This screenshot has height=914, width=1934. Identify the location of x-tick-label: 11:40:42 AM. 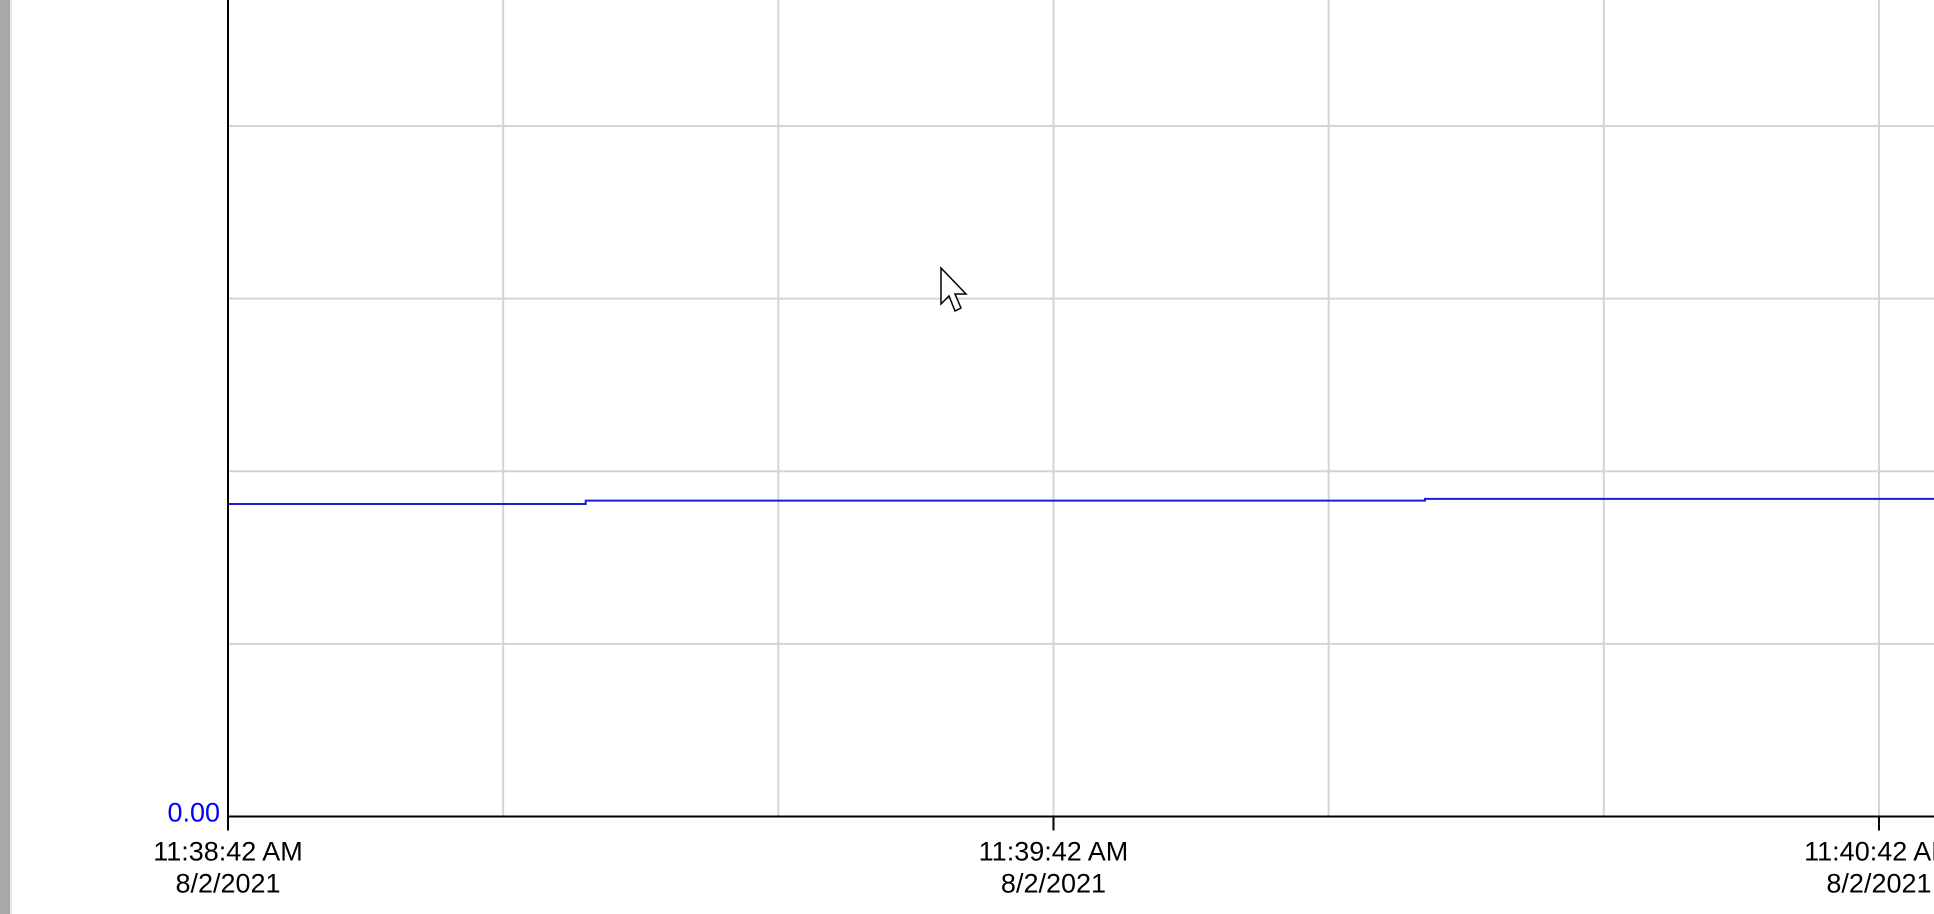
(1869, 852).